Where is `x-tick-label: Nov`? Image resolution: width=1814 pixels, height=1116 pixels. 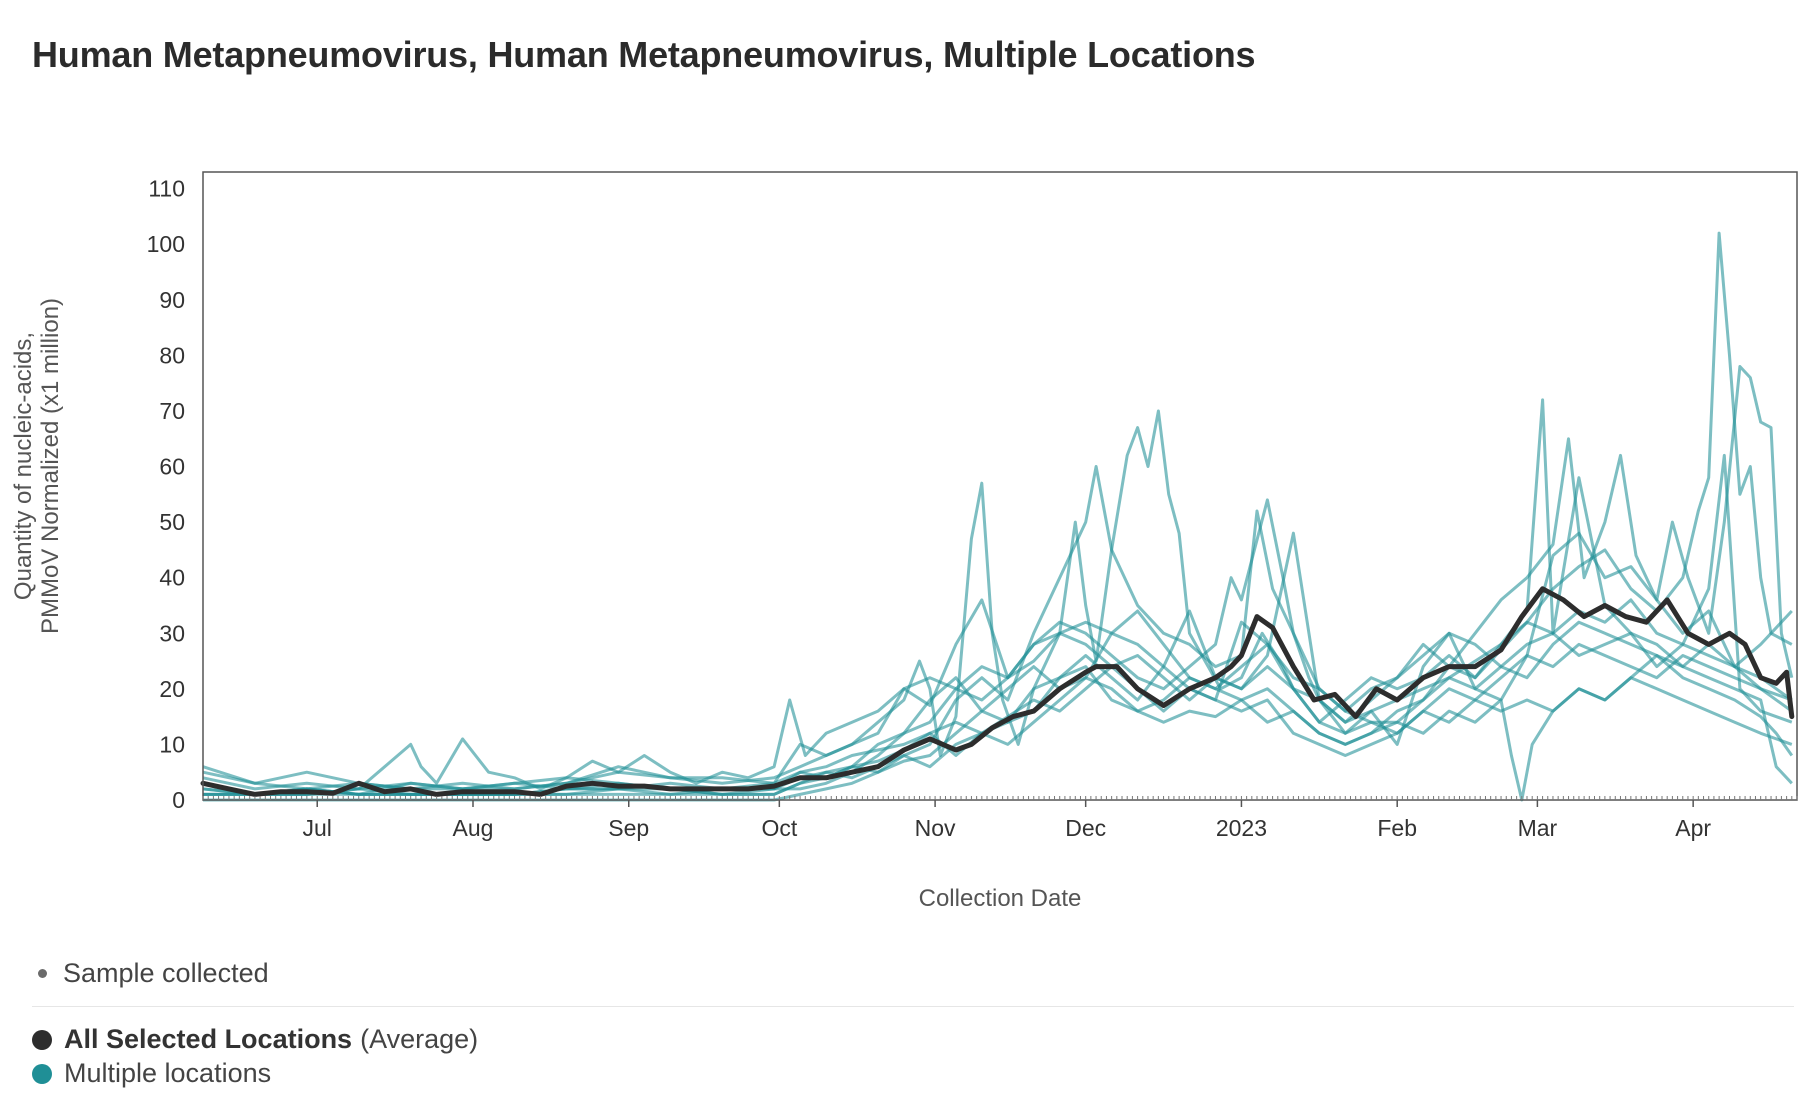
x-tick-label: Nov is located at coordinates (935, 828).